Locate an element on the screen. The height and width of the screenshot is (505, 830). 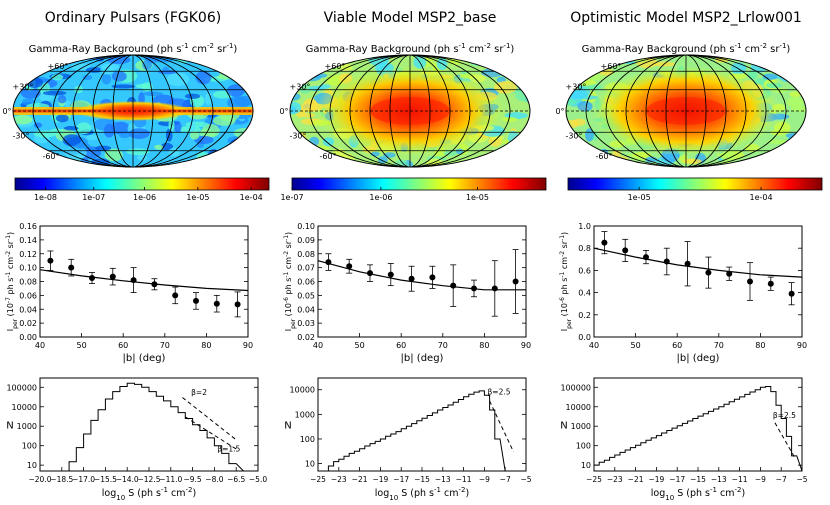
histogram-xtick-label: −13 is located at coordinates (719, 479).